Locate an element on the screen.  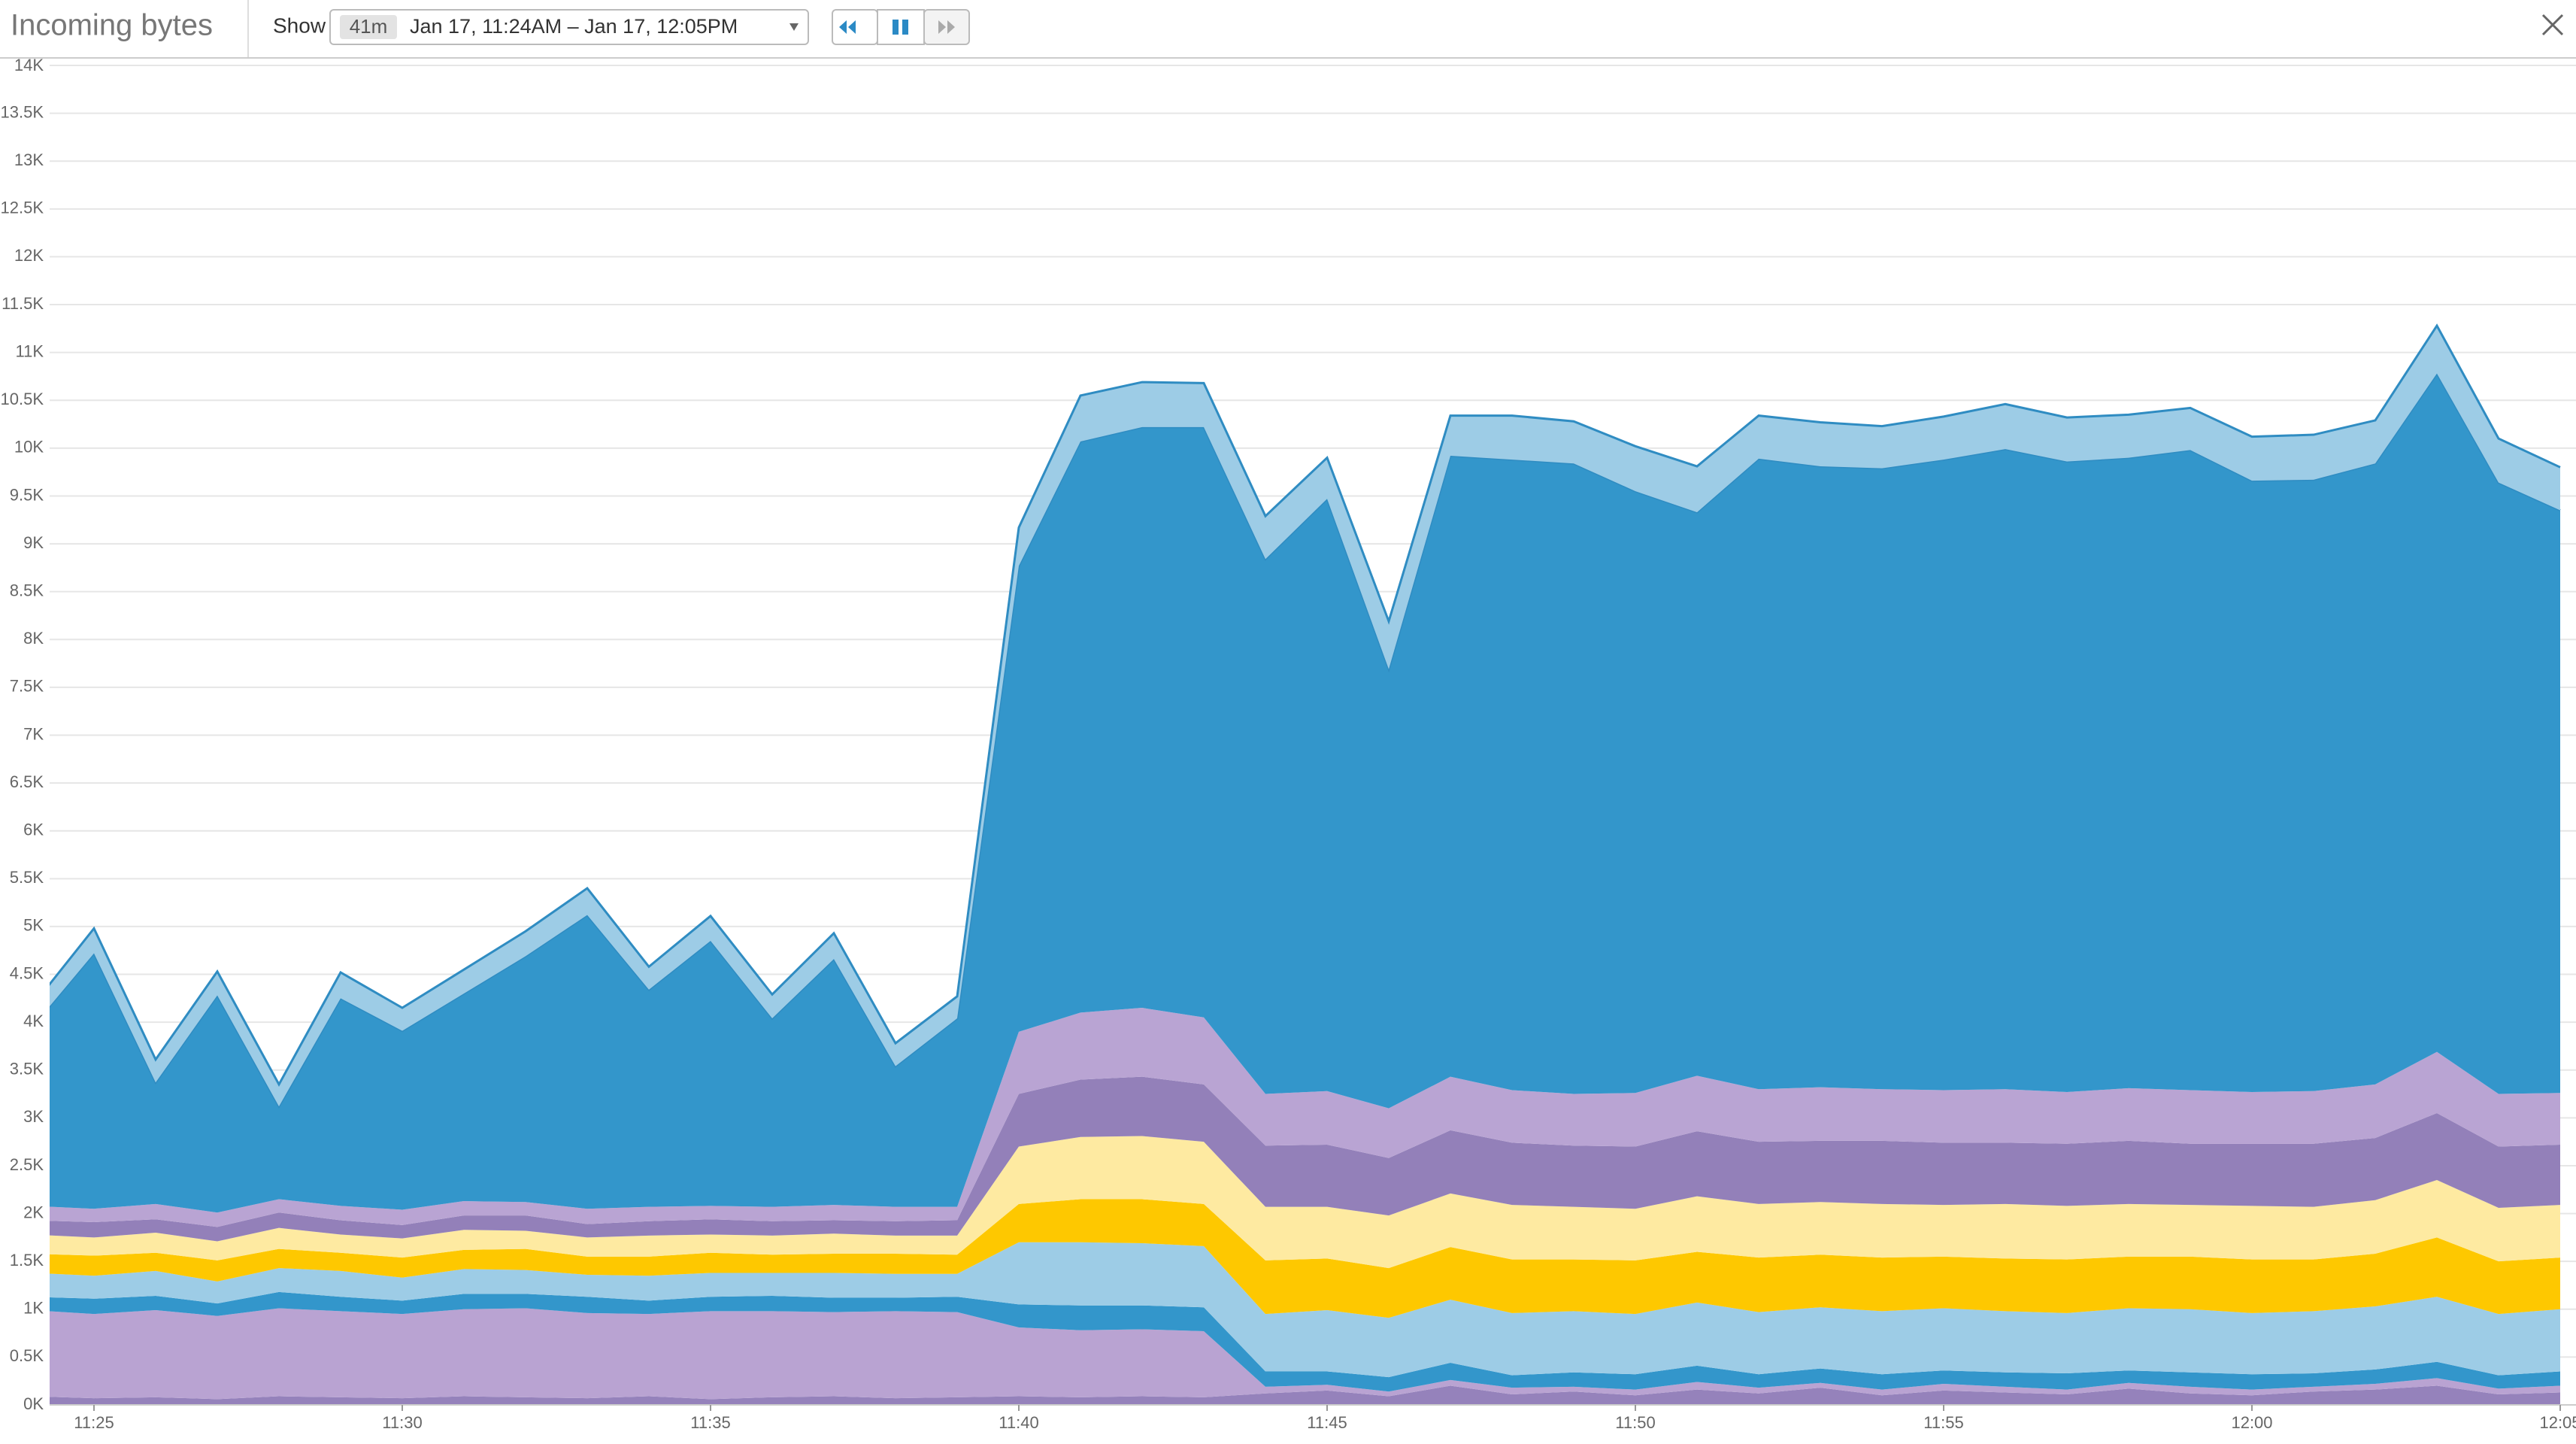
y-tick-label: 2K is located at coordinates (33, 1212).